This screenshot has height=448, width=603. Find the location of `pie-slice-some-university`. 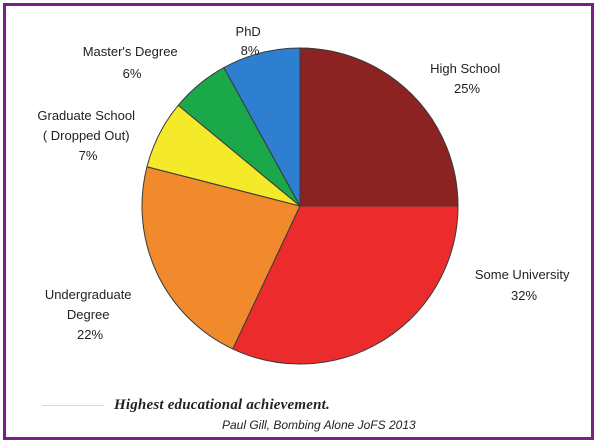

pie-slice-some-university is located at coordinates (345, 285).